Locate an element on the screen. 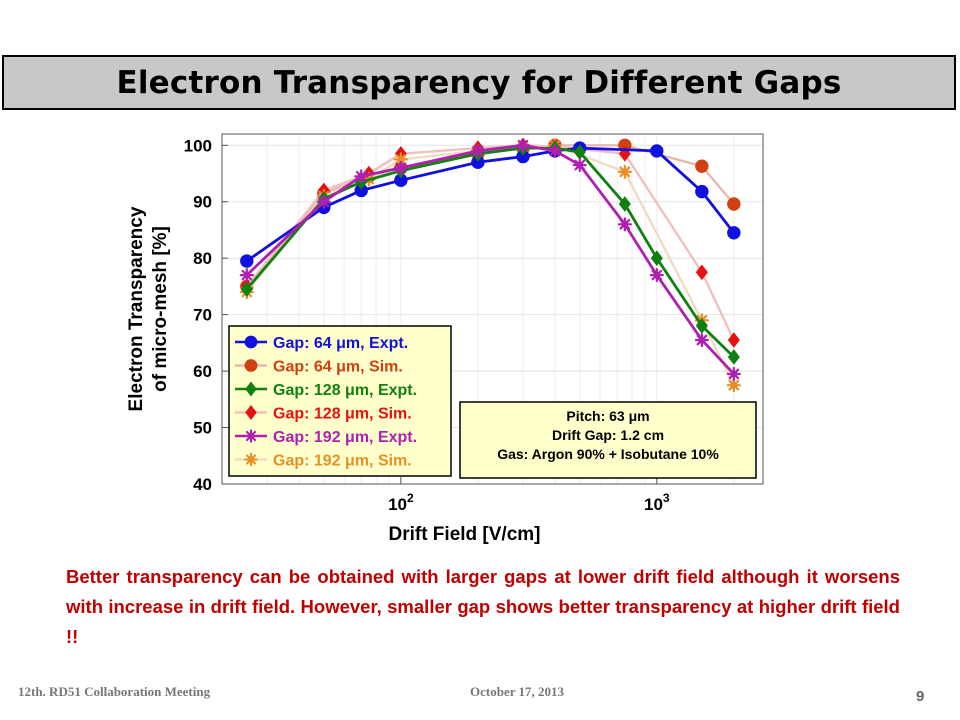 The width and height of the screenshot is (960, 720). legend-item: Gap: 192 μm, Expt. is located at coordinates (326, 437).